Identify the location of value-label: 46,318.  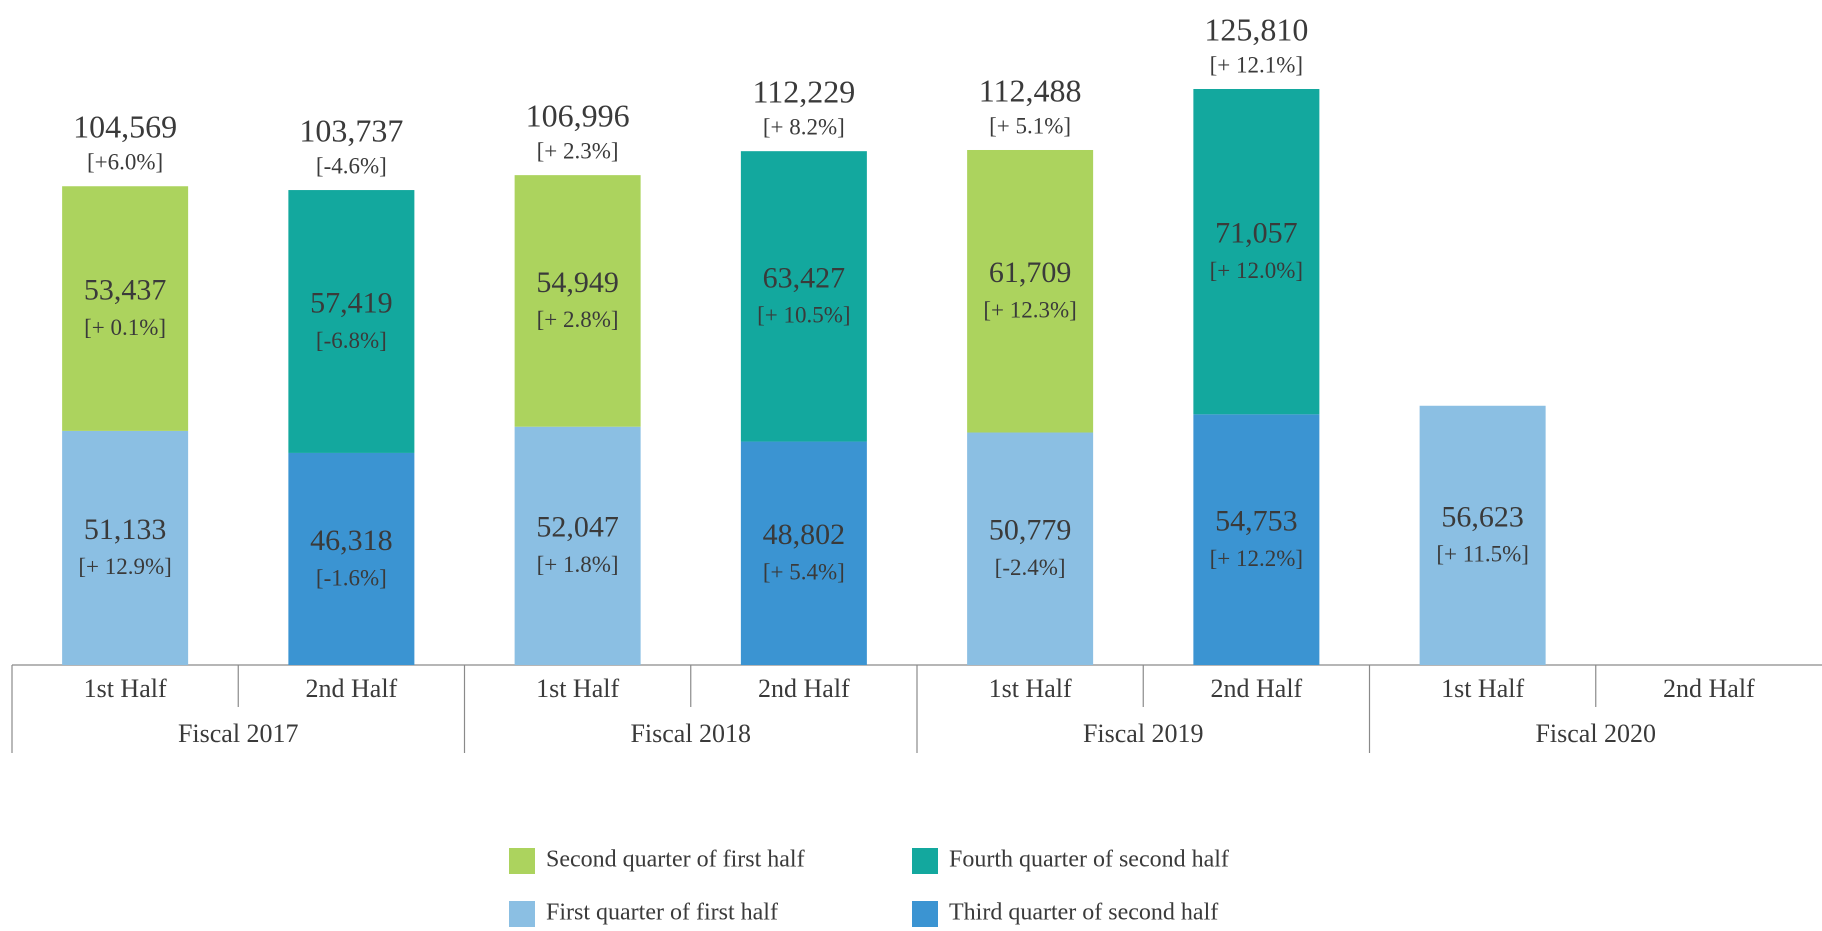
(351, 540).